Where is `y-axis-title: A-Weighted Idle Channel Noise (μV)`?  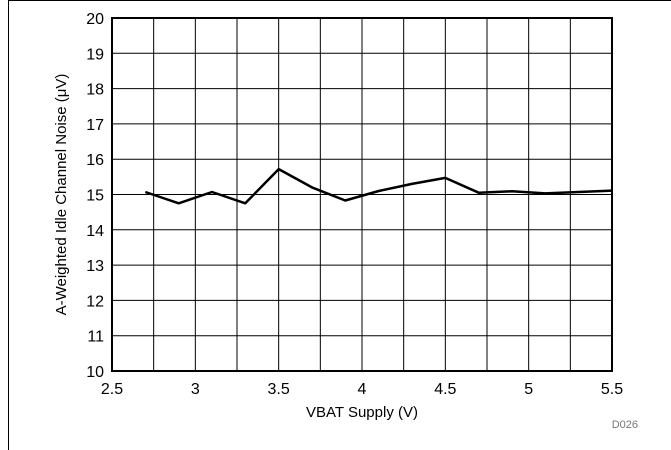
y-axis-title: A-Weighted Idle Channel Noise (μV) is located at coordinates (61, 195).